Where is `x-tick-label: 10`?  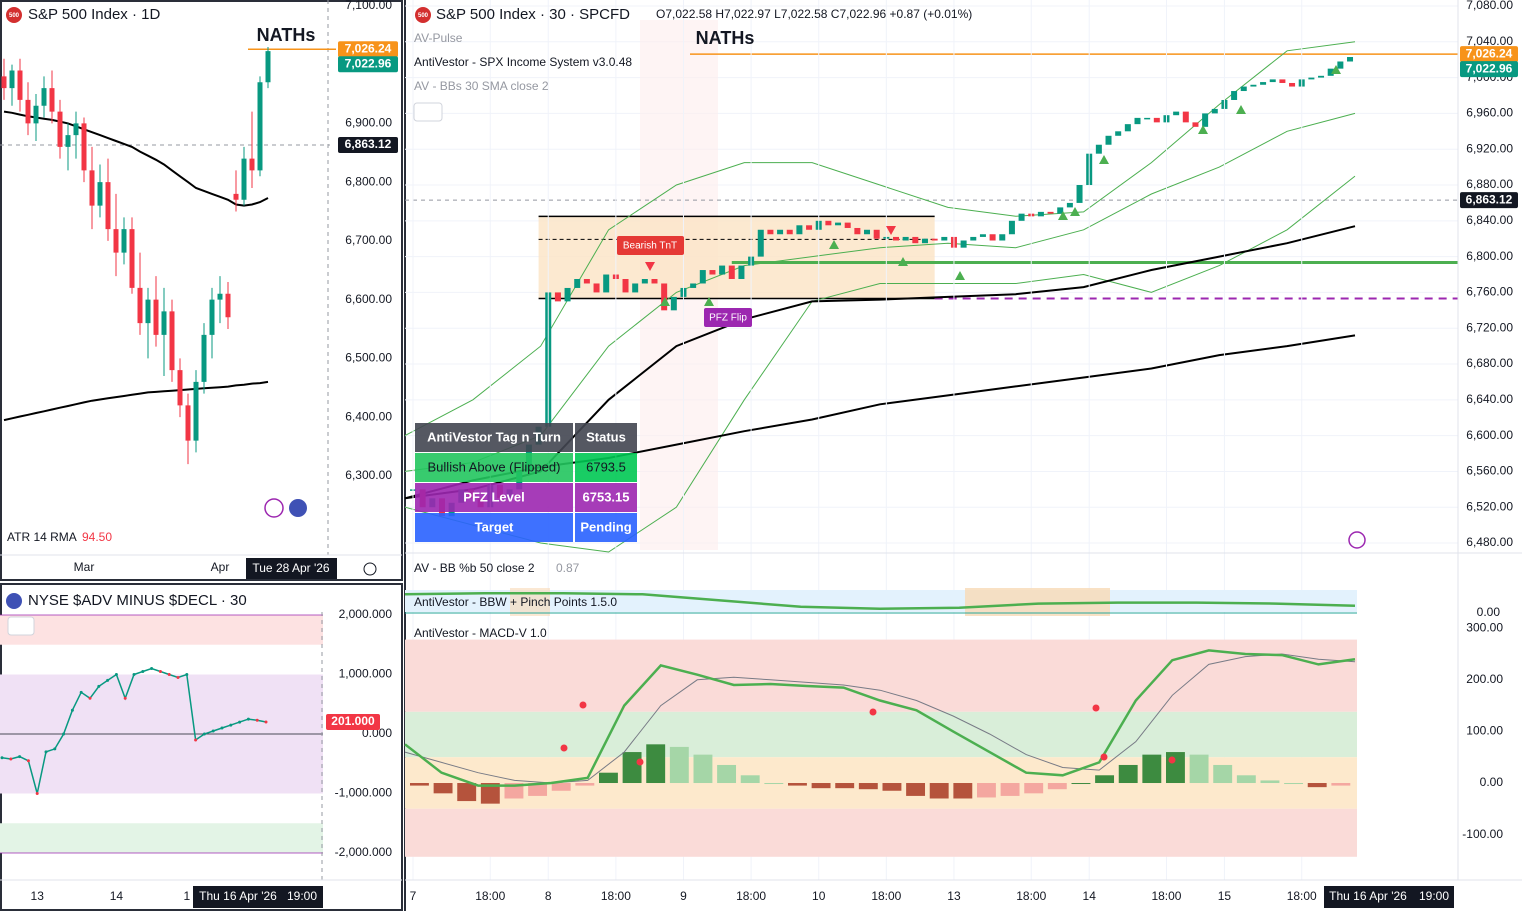 x-tick-label: 10 is located at coordinates (819, 896).